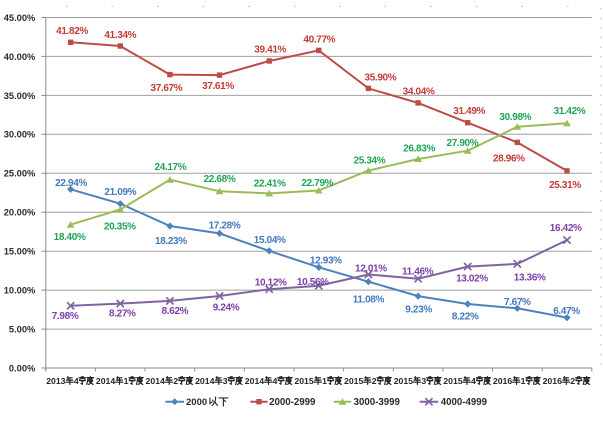 The height and width of the screenshot is (422, 603). I want to click on svg-text: 37.61%, so click(218, 86).